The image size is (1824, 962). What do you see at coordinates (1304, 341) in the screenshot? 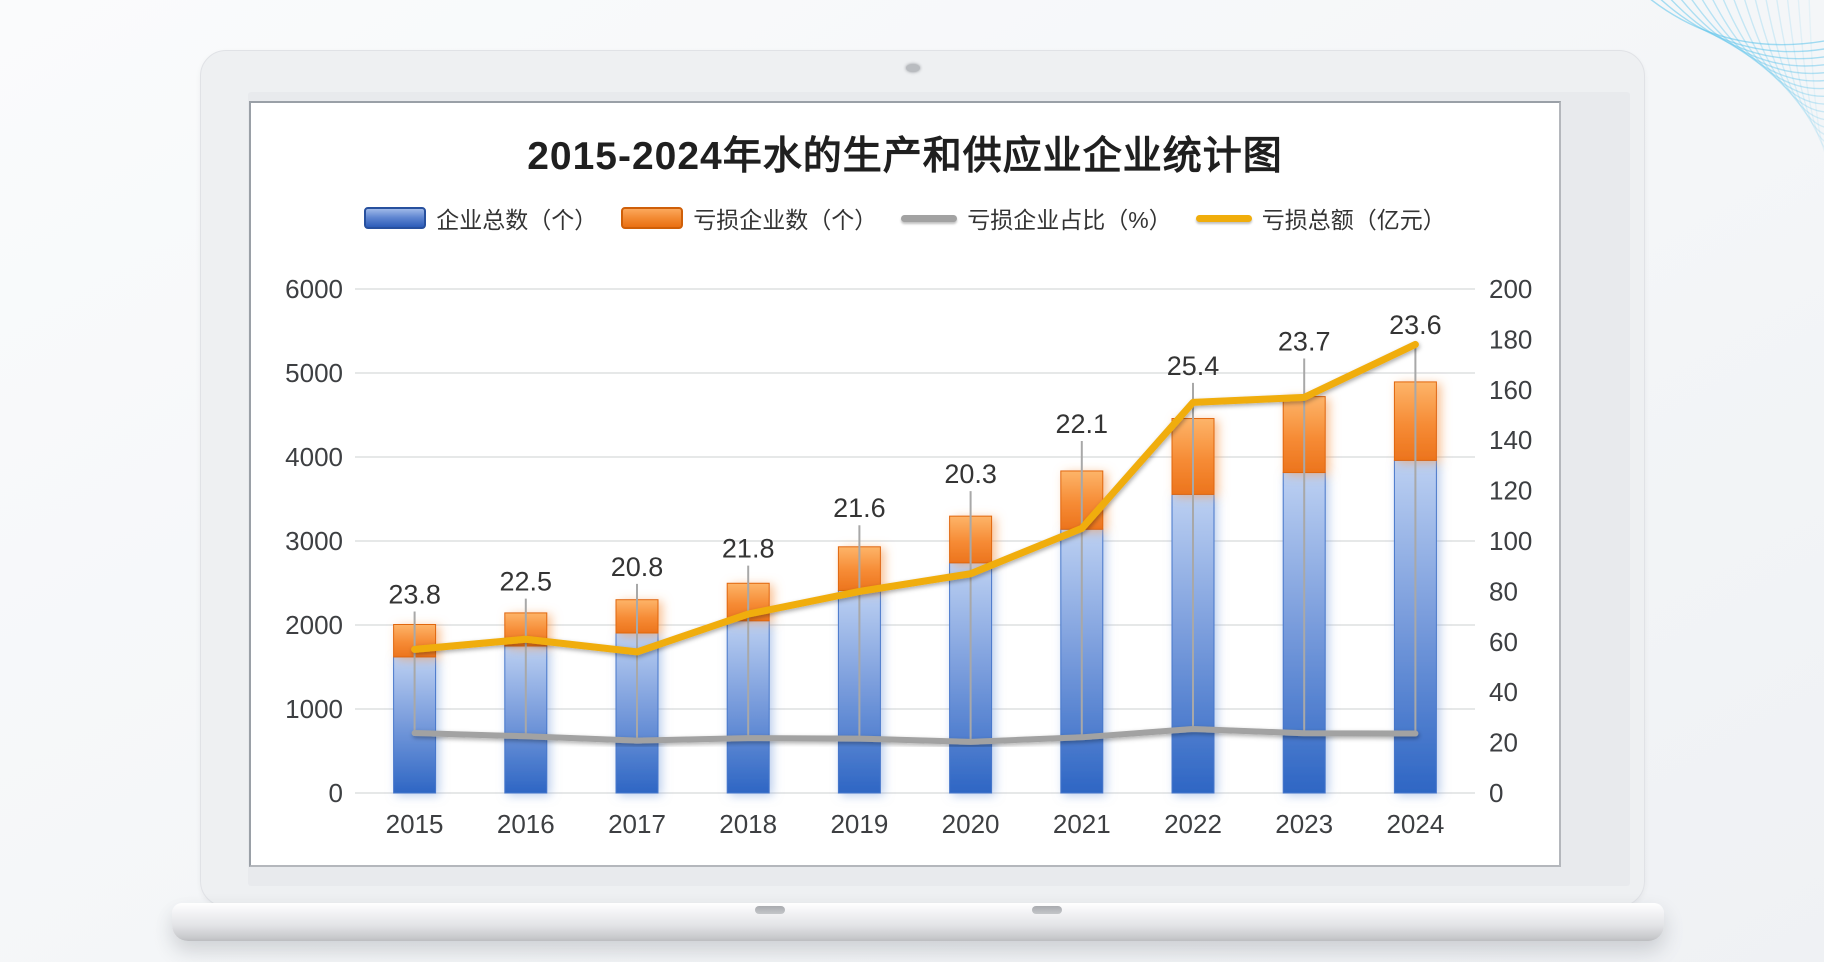
I see `ratio-data-label: 23.7` at bounding box center [1304, 341].